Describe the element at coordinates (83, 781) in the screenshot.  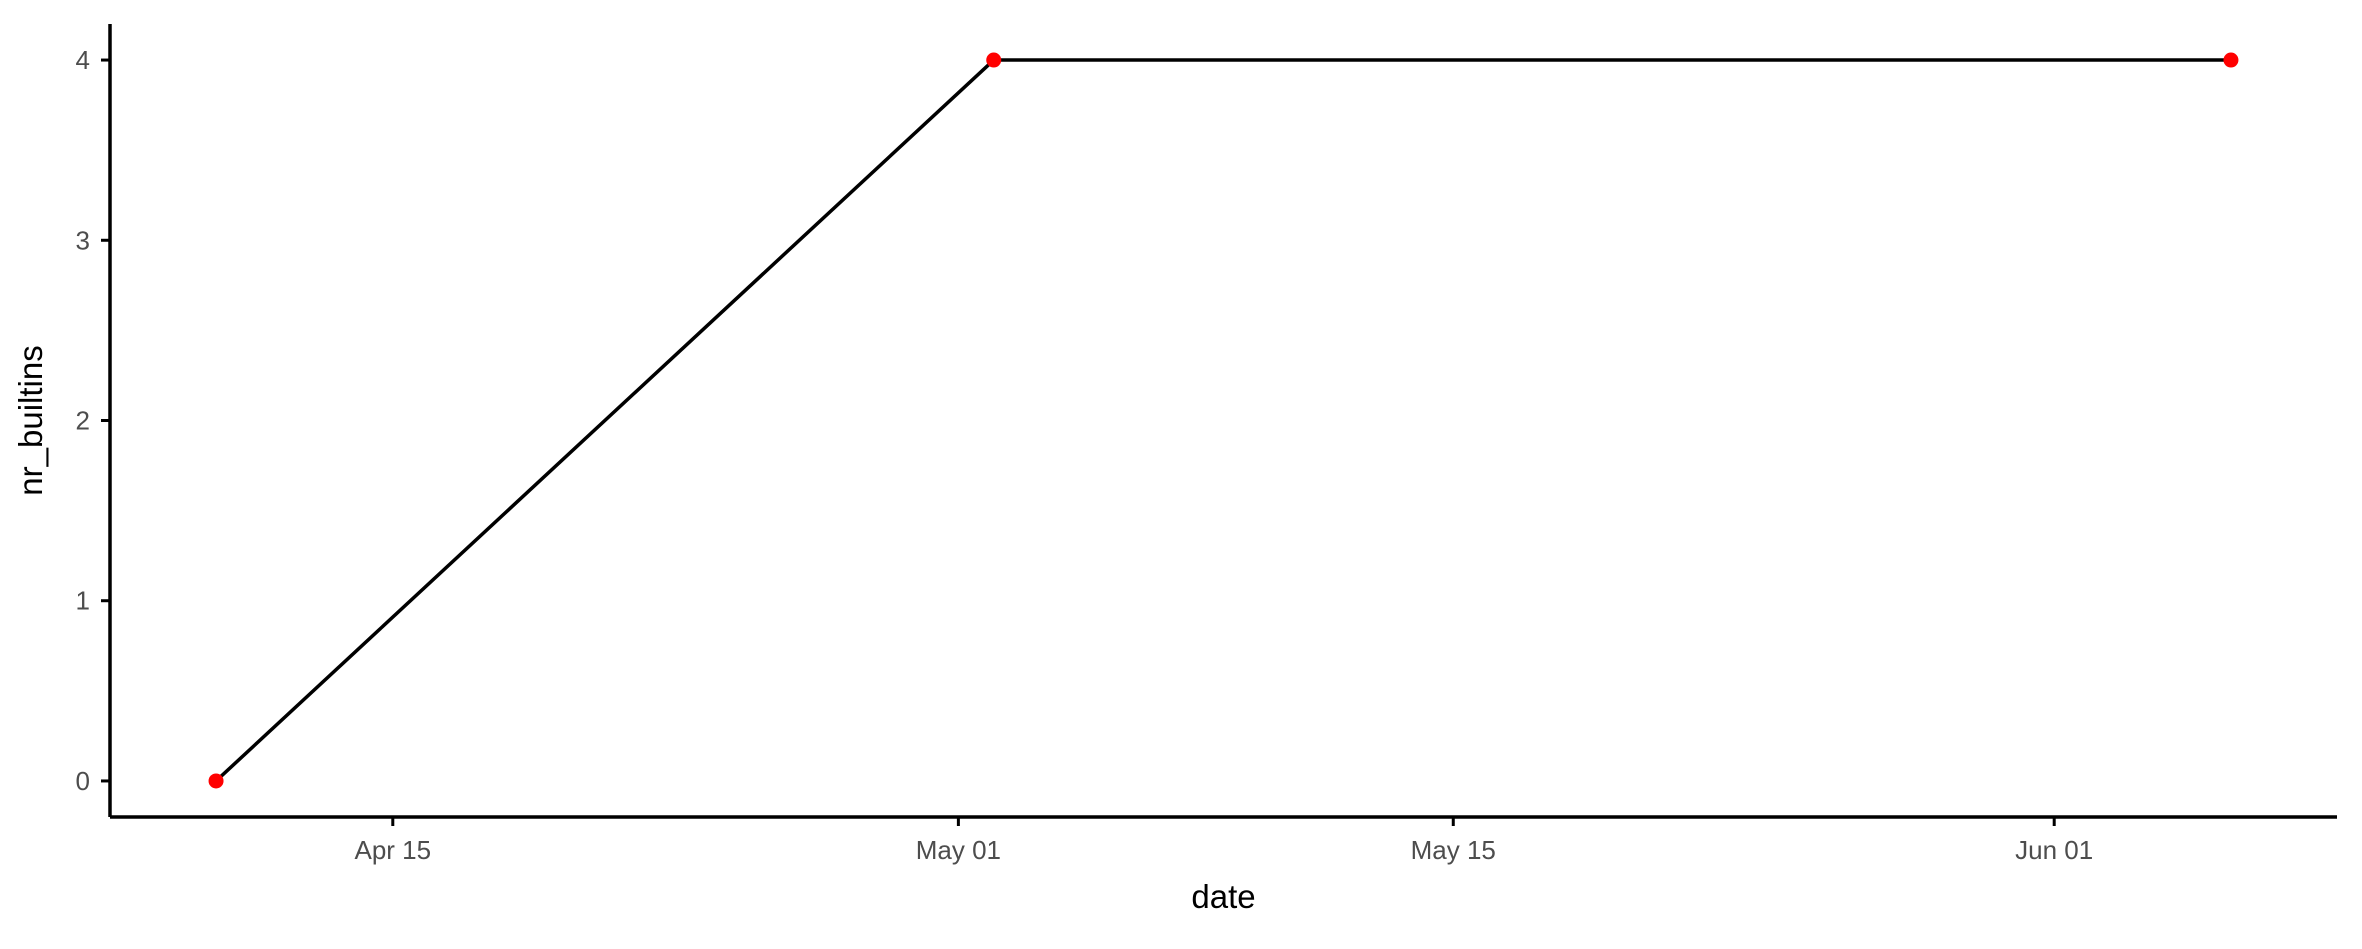
I see `y-tick-label: 0` at that location.